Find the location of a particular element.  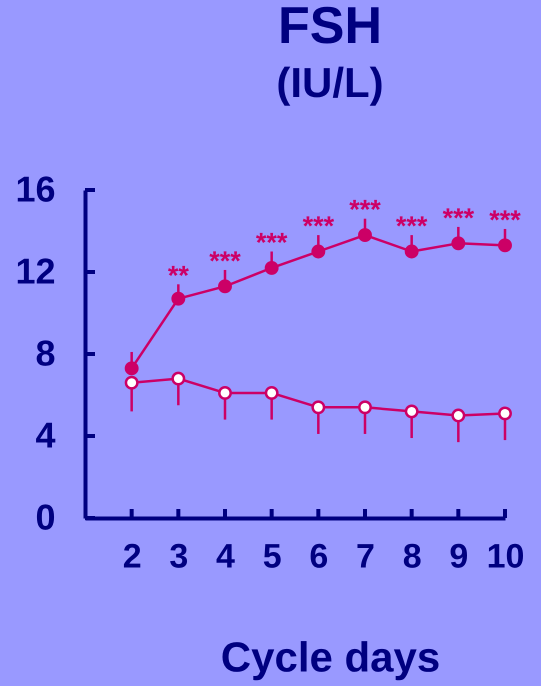

annotation: ** is located at coordinates (179, 275).